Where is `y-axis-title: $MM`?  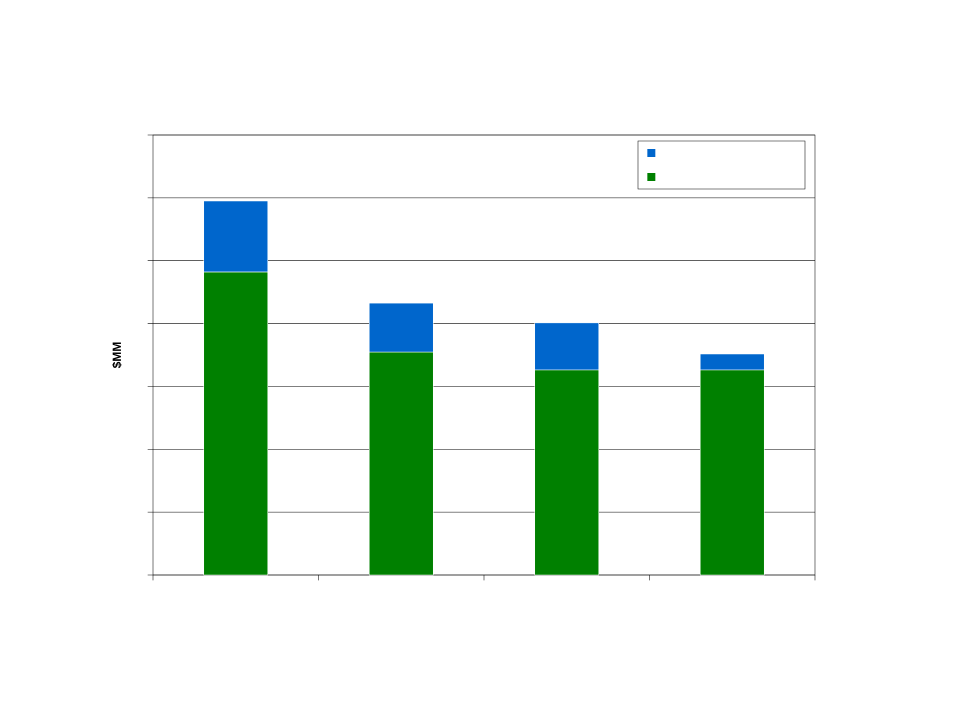
y-axis-title: $MM is located at coordinates (117, 355).